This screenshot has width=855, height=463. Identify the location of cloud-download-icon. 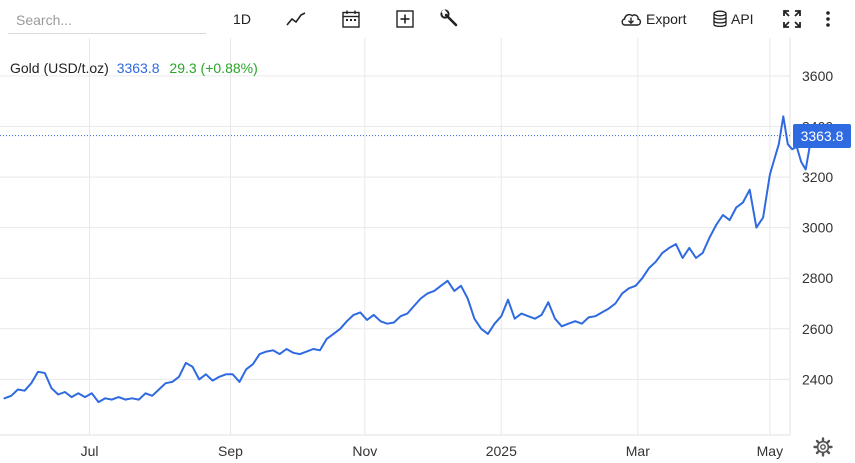
(631, 19).